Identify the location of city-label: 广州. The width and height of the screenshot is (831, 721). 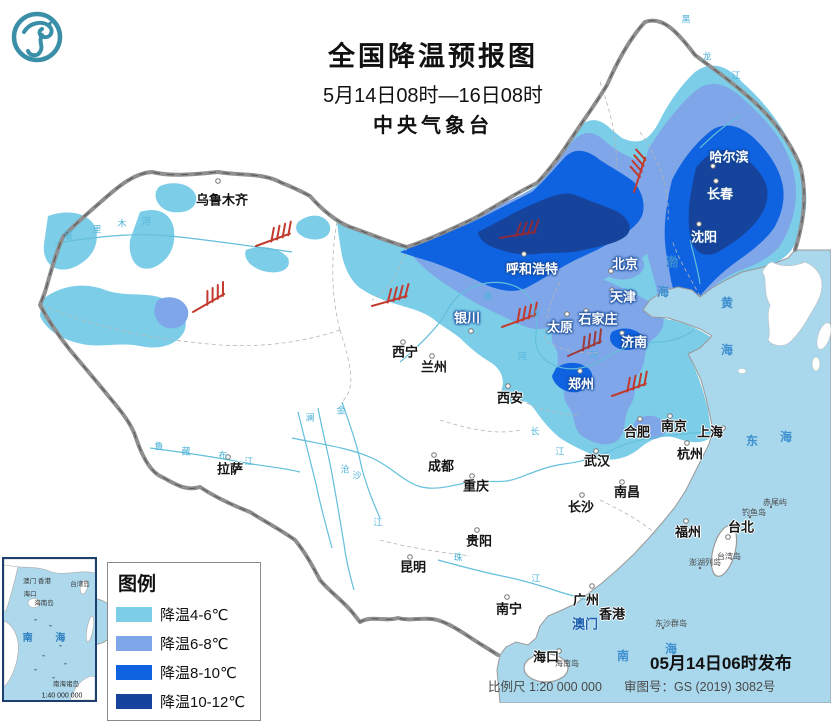
(586, 600).